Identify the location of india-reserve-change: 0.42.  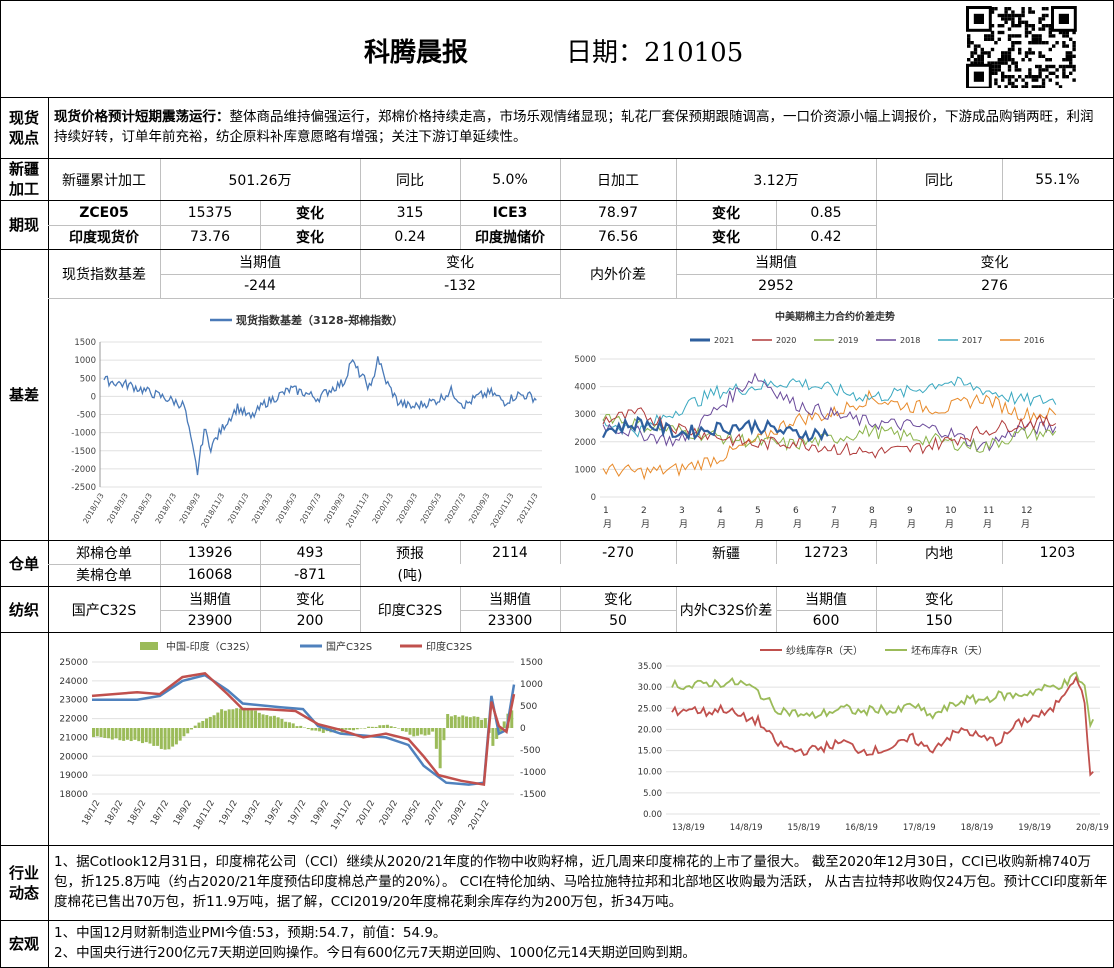
(826, 237).